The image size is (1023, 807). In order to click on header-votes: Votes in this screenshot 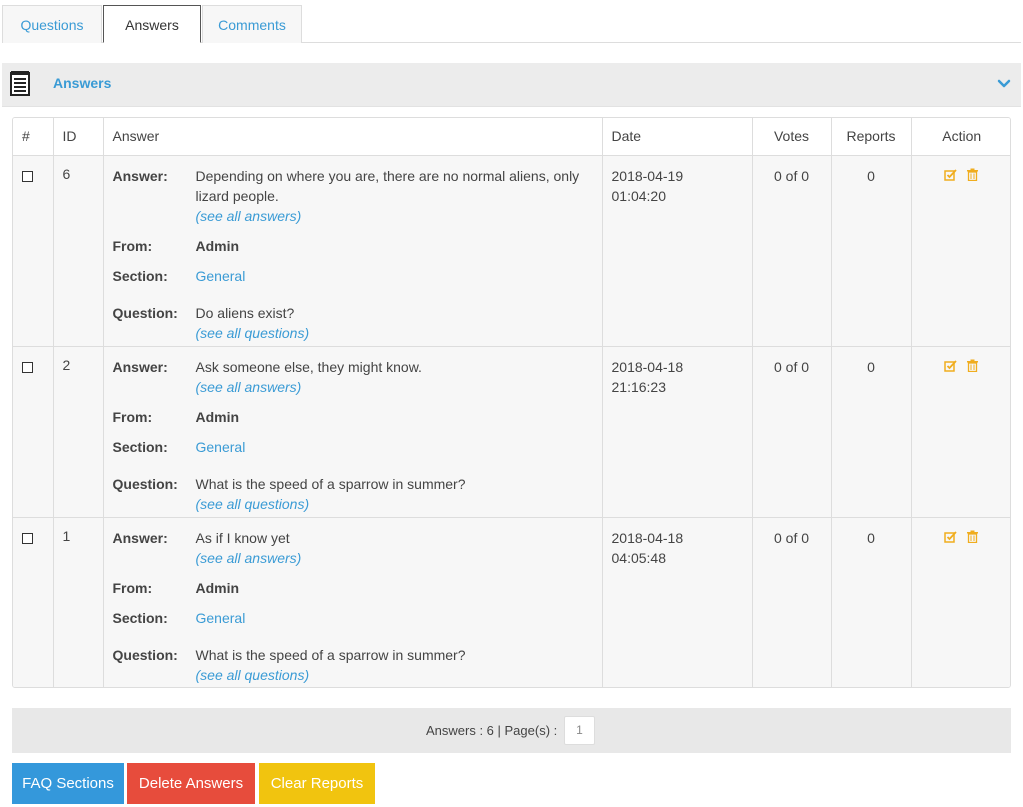, I will do `click(792, 137)`.